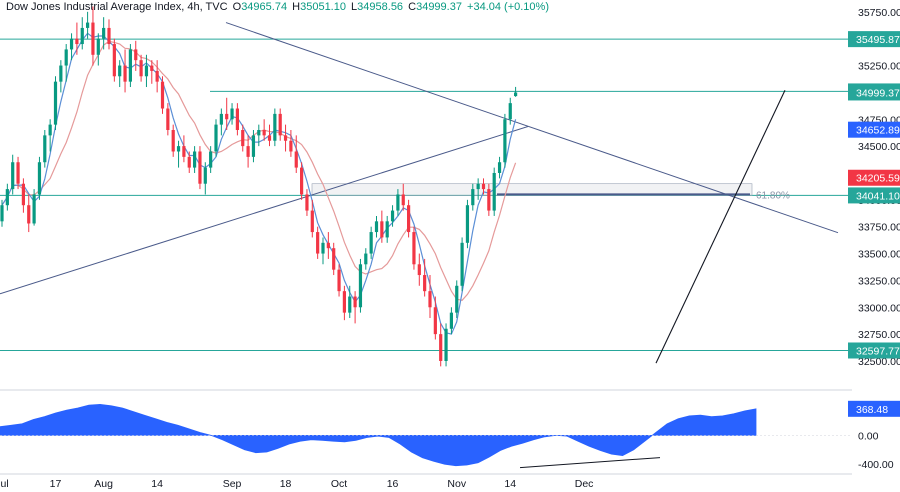  Describe the element at coordinates (103, 484) in the screenshot. I see `time-tick-label: Aug` at that location.